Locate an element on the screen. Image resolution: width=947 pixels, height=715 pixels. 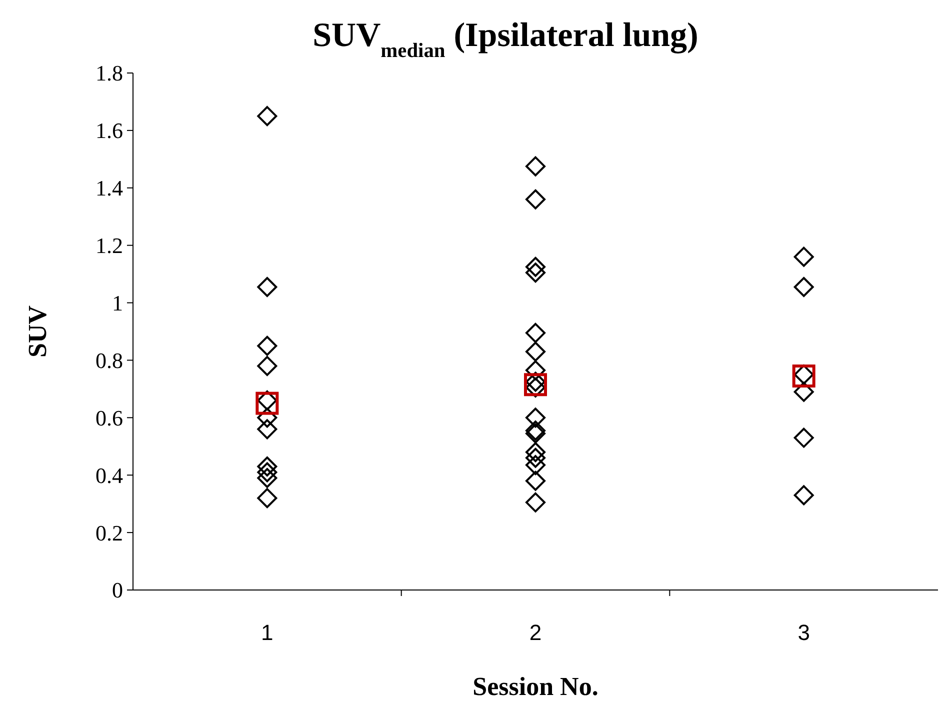
y-tick-label: 1.6 is located at coordinates (109, 131).